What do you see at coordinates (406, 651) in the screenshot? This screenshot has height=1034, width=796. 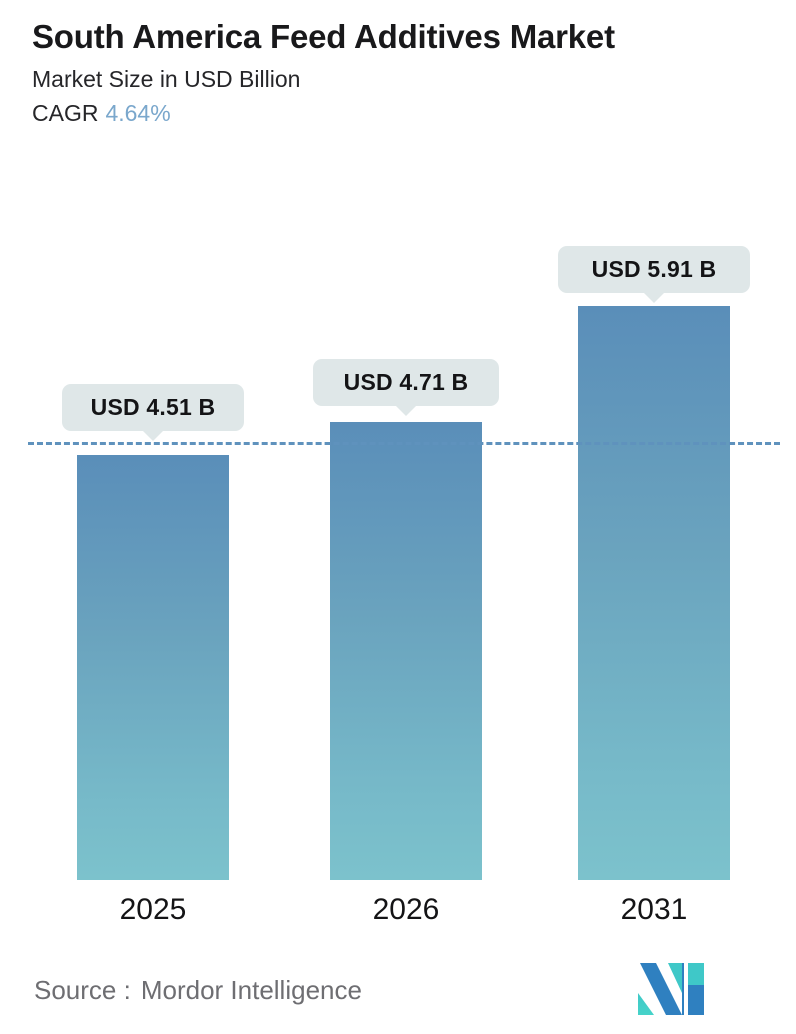 I see `bar-2026` at bounding box center [406, 651].